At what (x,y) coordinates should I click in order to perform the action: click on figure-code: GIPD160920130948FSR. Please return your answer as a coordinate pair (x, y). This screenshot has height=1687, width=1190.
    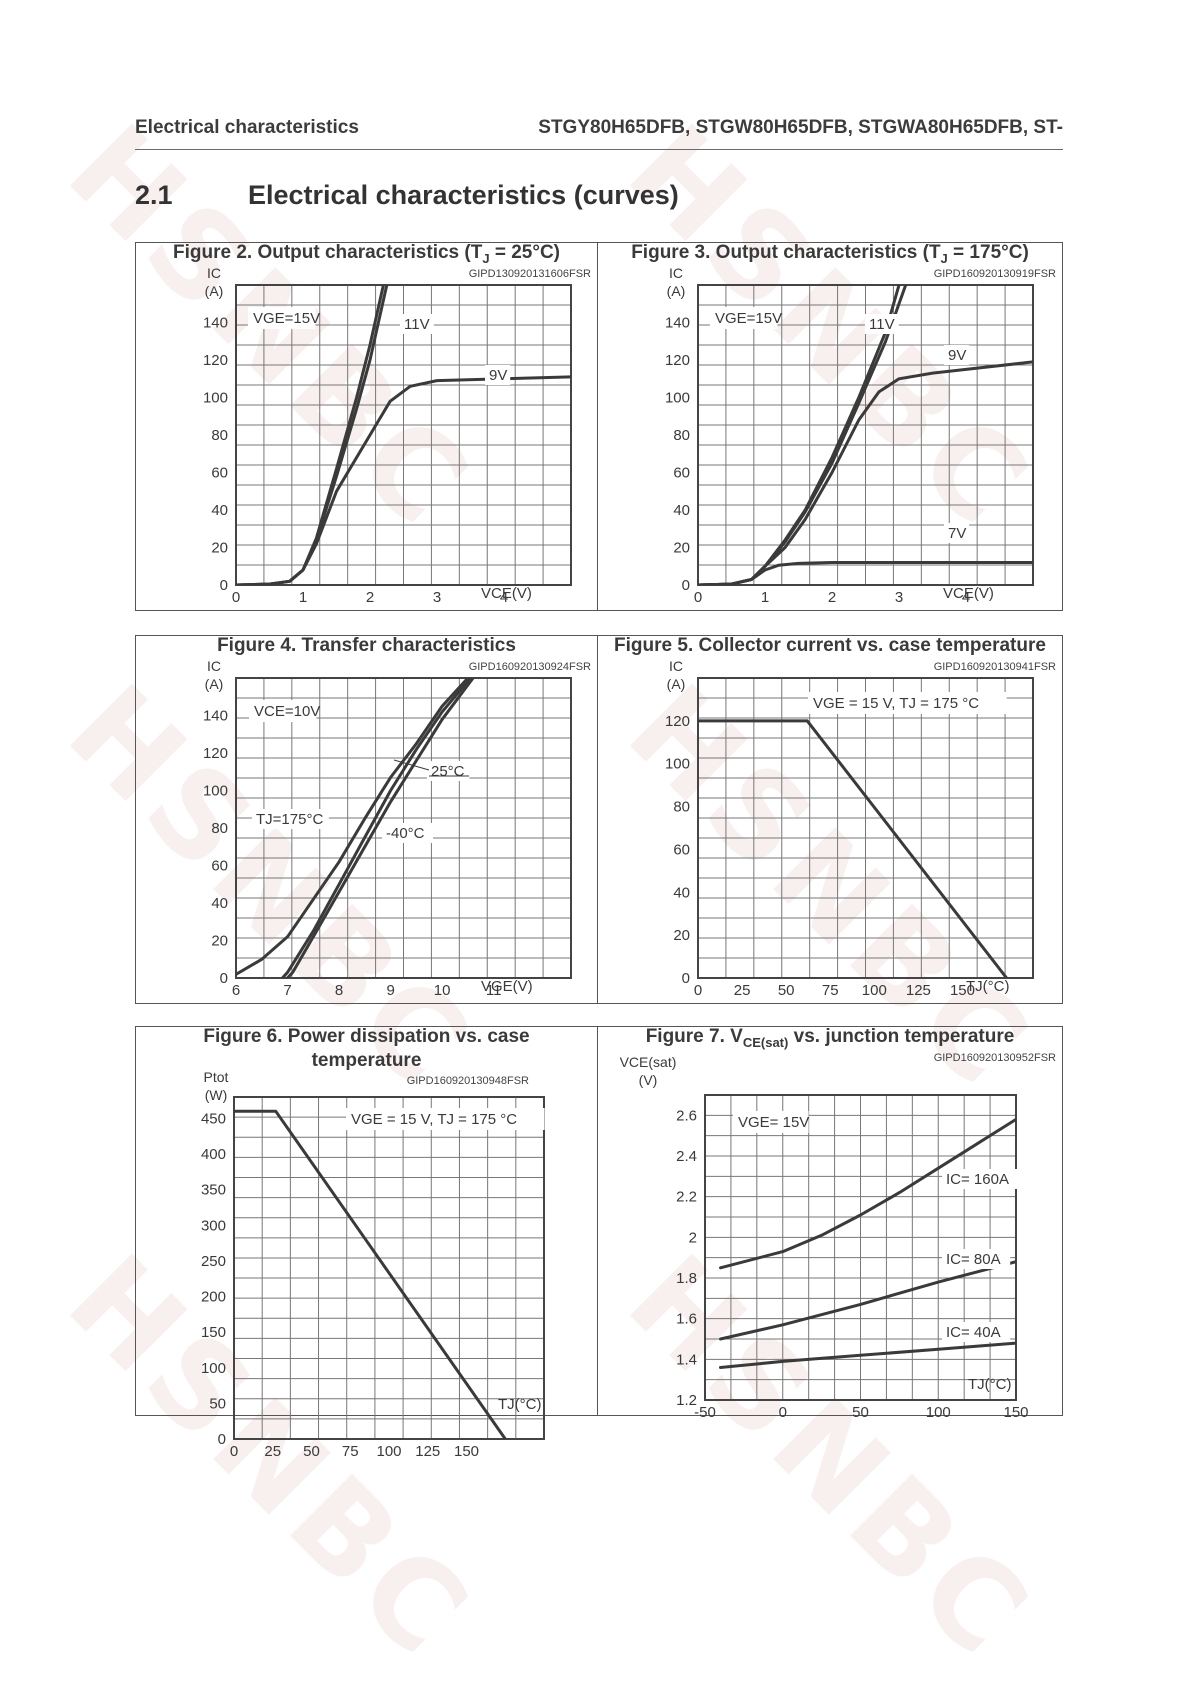
    Looking at the image, I should click on (467, 1081).